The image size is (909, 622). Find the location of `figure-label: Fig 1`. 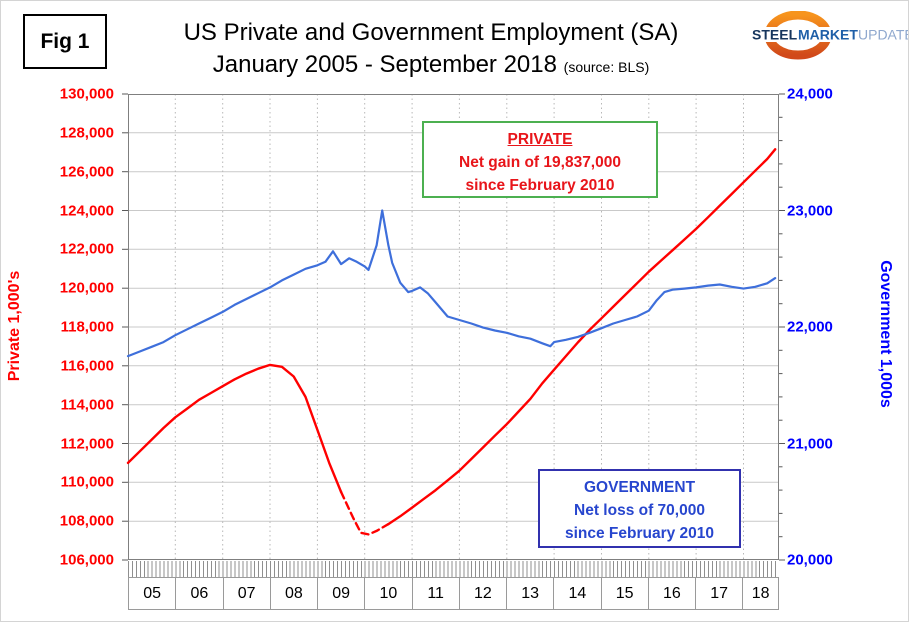

figure-label: Fig 1 is located at coordinates (65, 41).